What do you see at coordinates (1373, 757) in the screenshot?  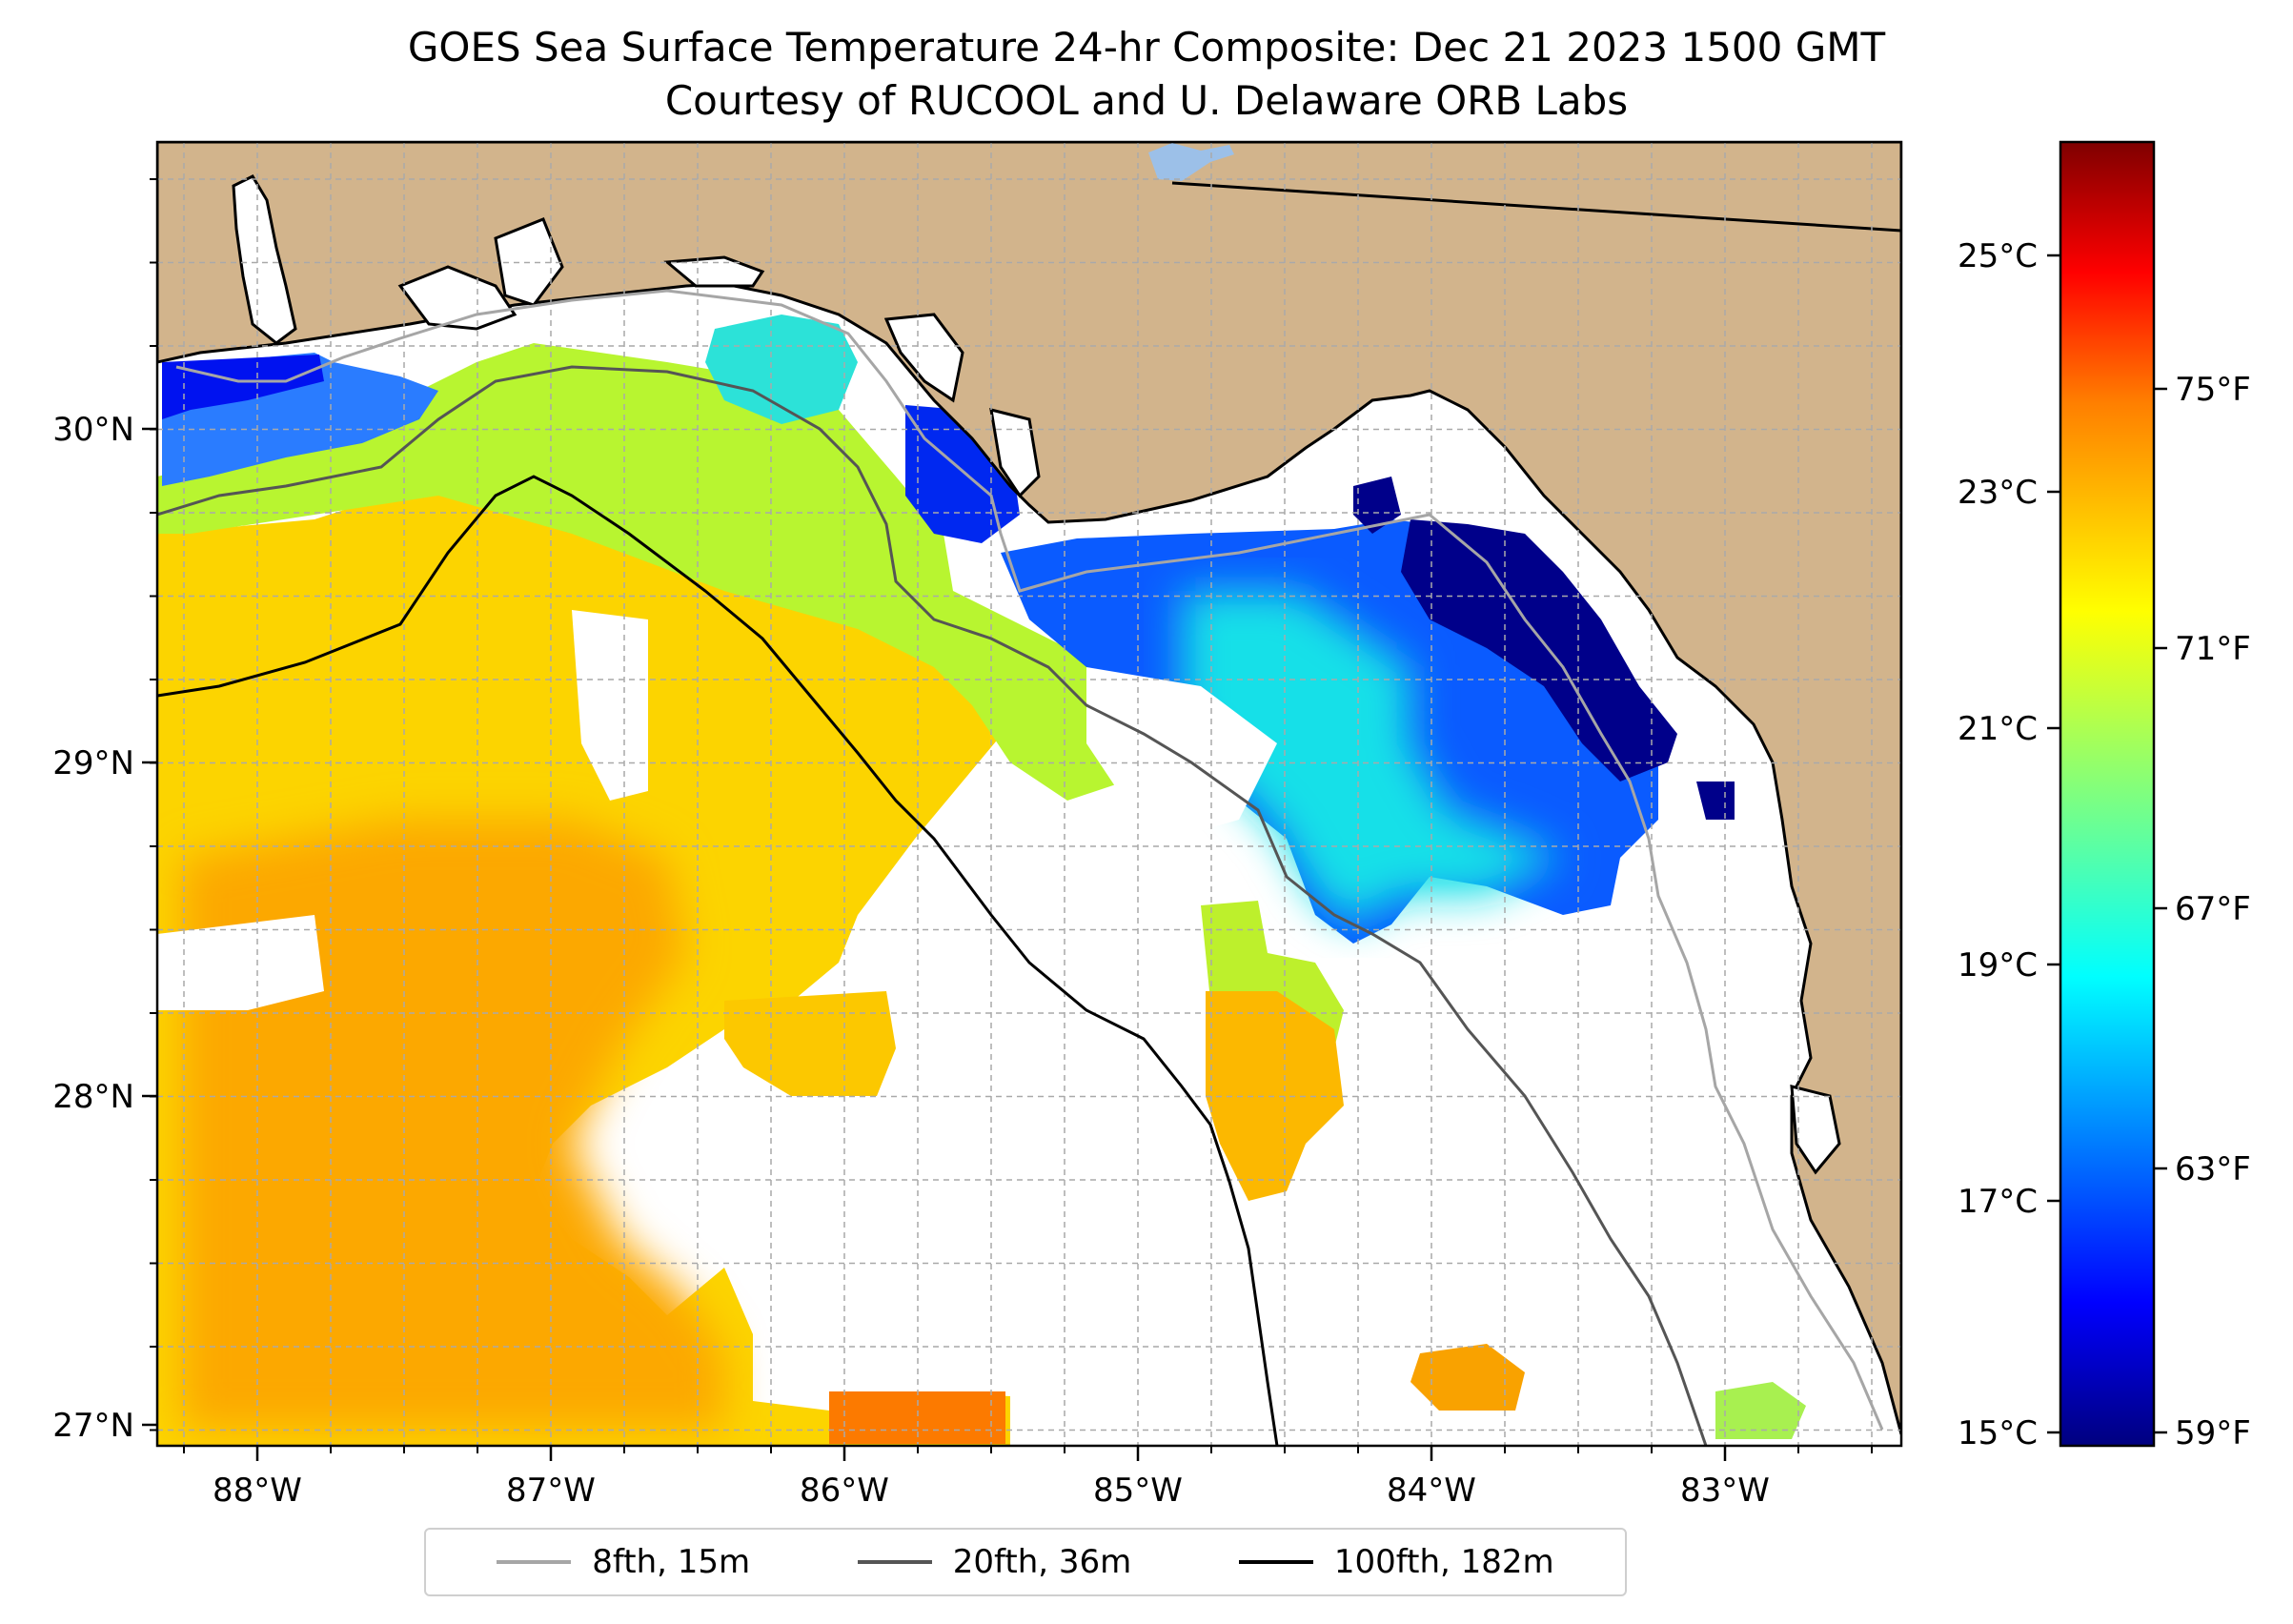 I see `sst-cyan-bigbend` at bounding box center [1373, 757].